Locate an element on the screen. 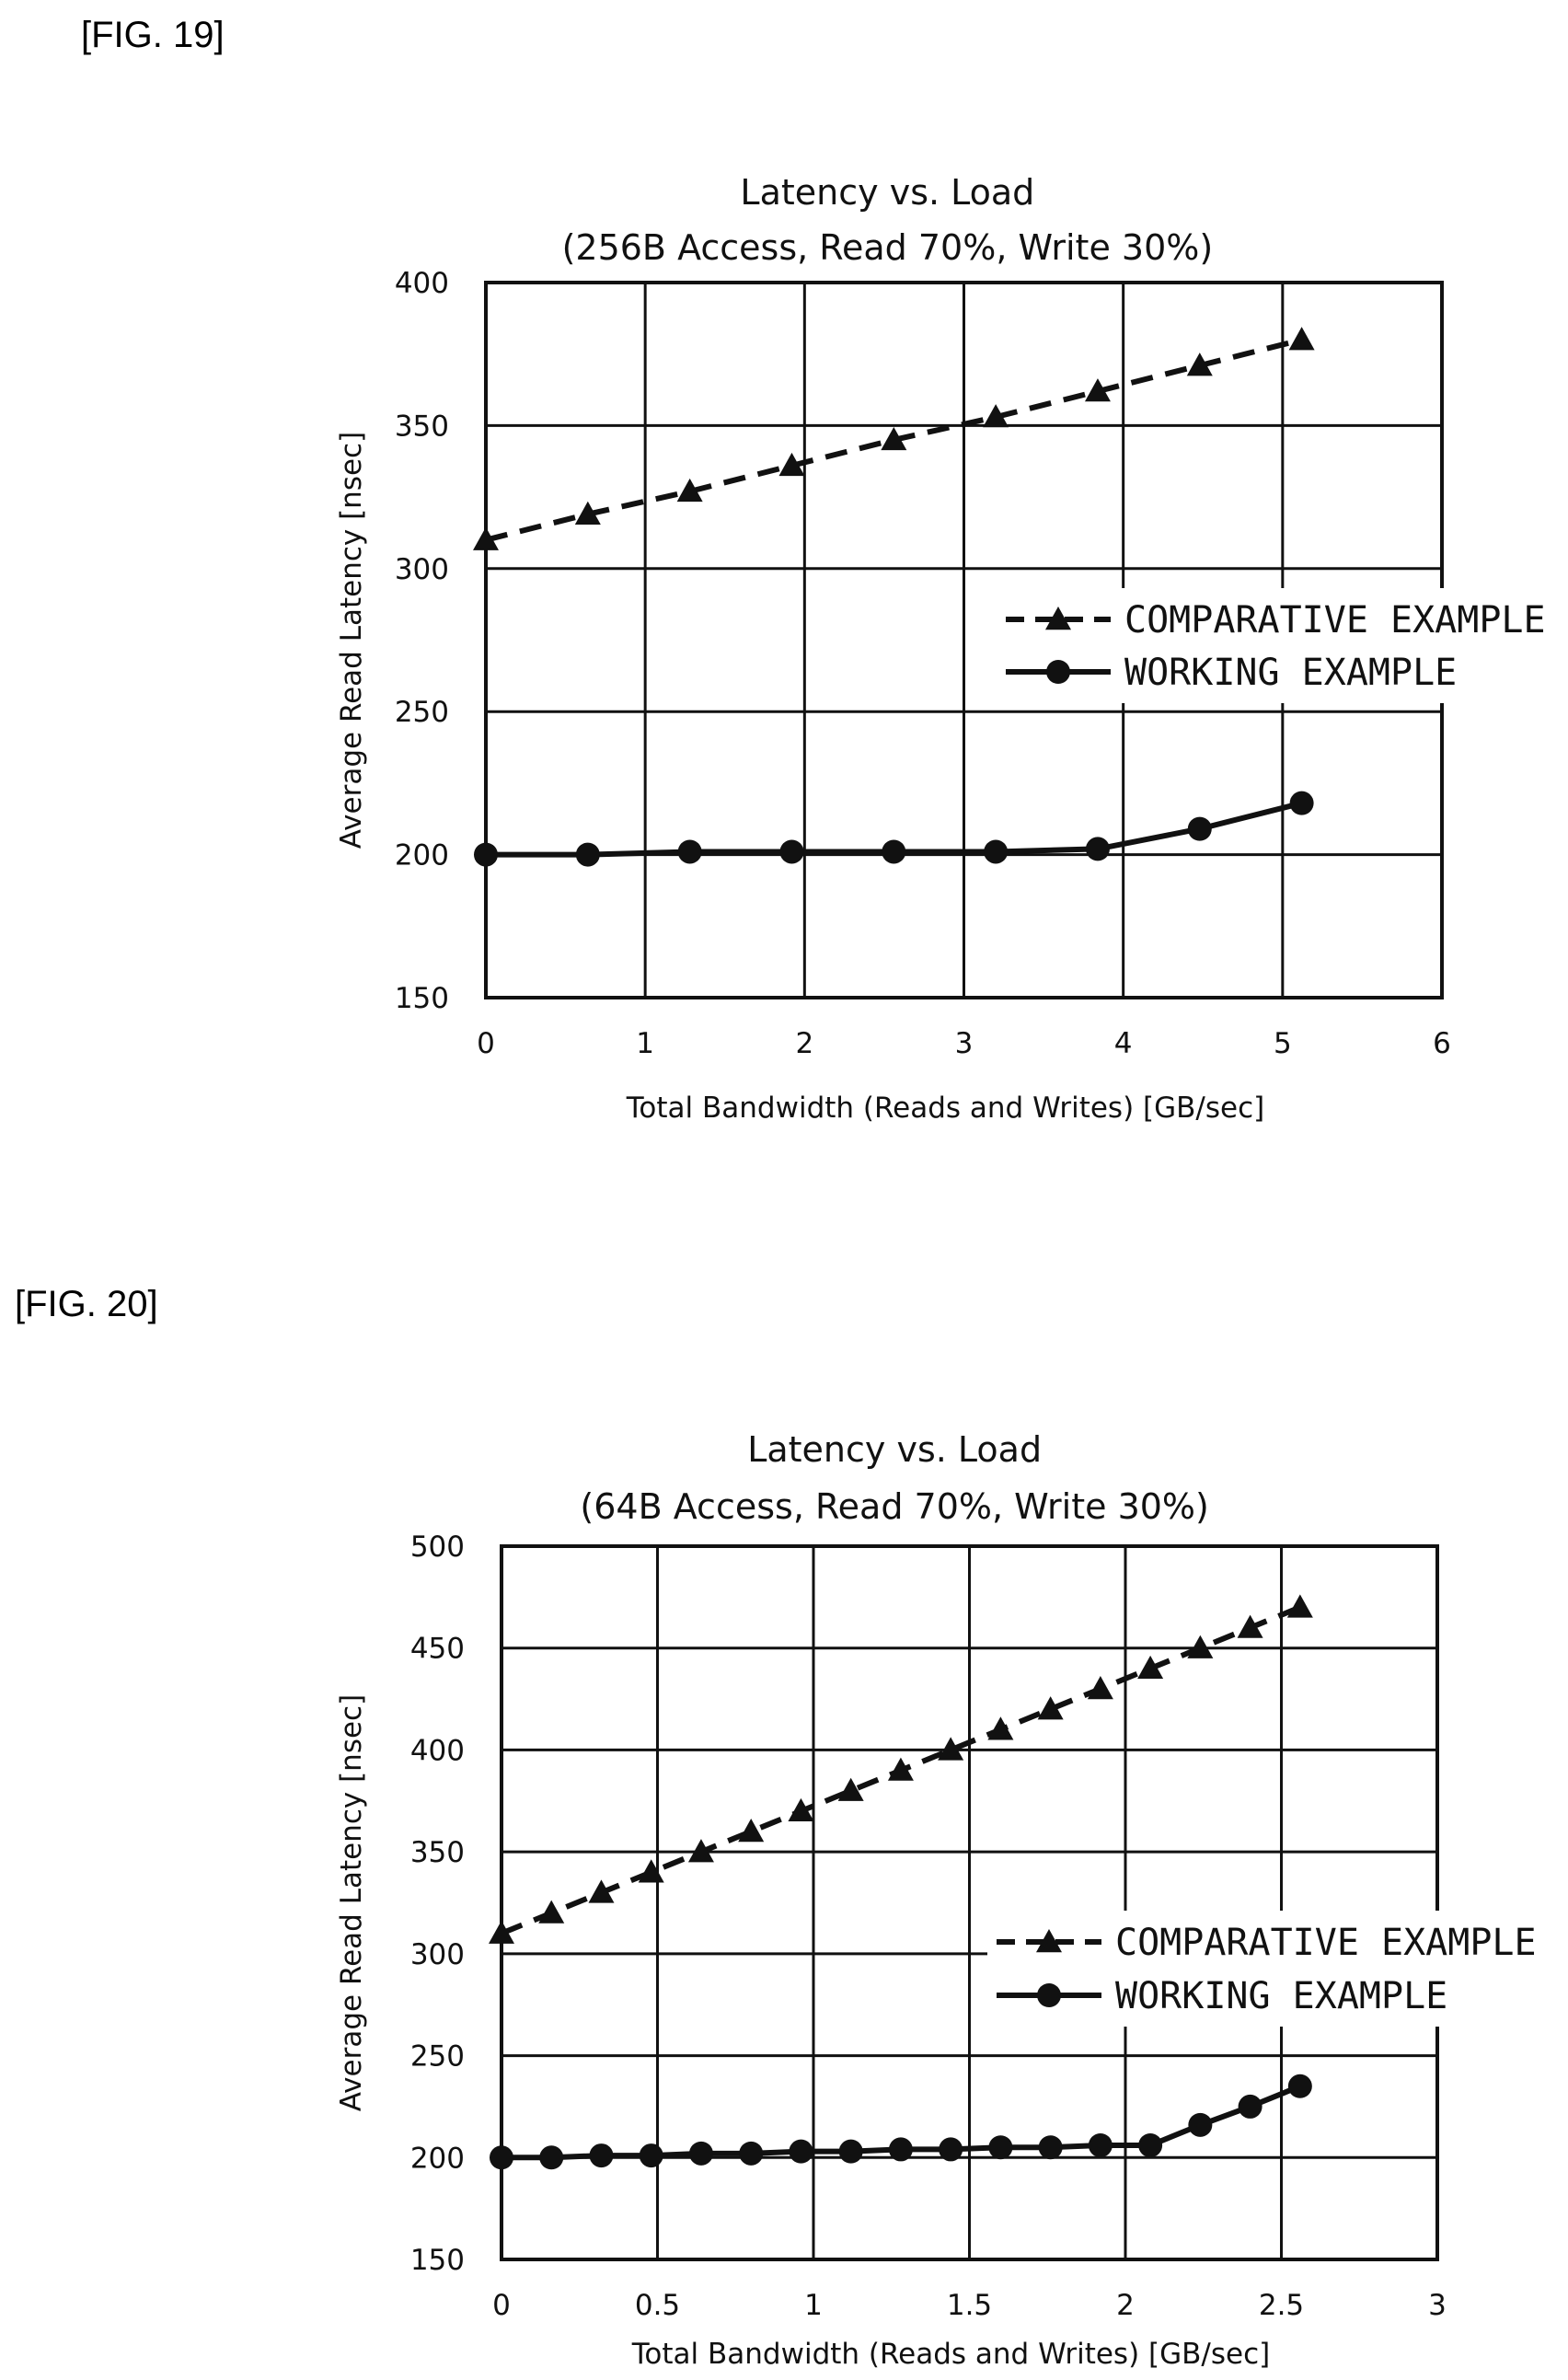 This screenshot has width=1568, height=2380. x-tick-label: 2.5 is located at coordinates (1281, 2305).